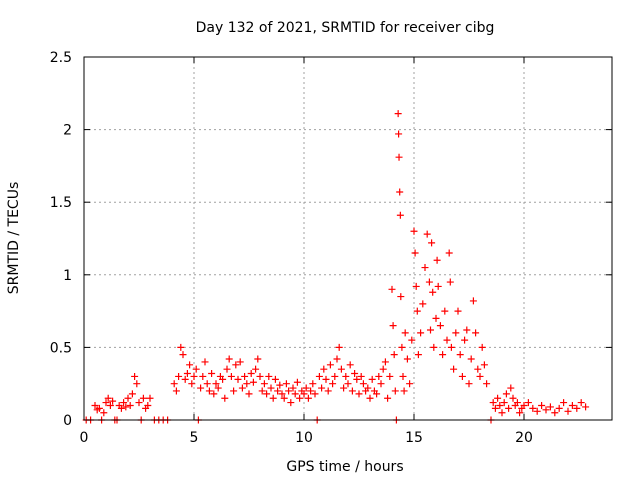 Image resolution: width=640 pixels, height=480 pixels. What do you see at coordinates (344, 467) in the screenshot?
I see `x-axis-label: GPS time / hours` at bounding box center [344, 467].